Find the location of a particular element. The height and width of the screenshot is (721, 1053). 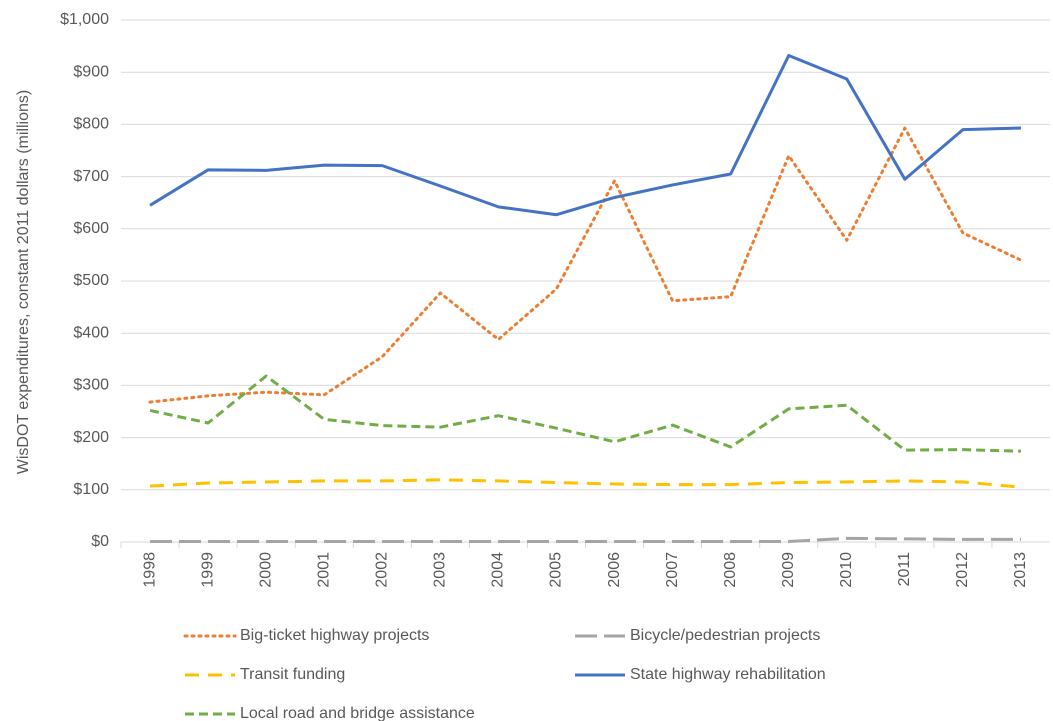

legend-label: Local road and bridge assistance is located at coordinates (357, 713).